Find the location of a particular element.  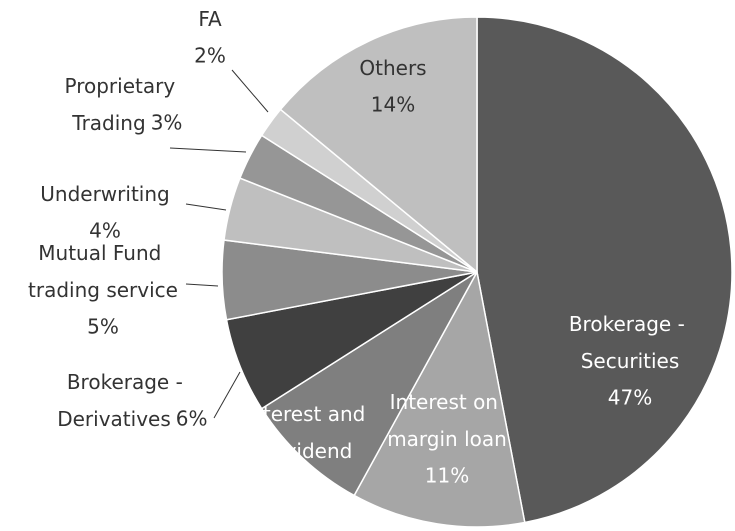

slice-label: Brokerage - Securities is located at coordinates (630, 342).